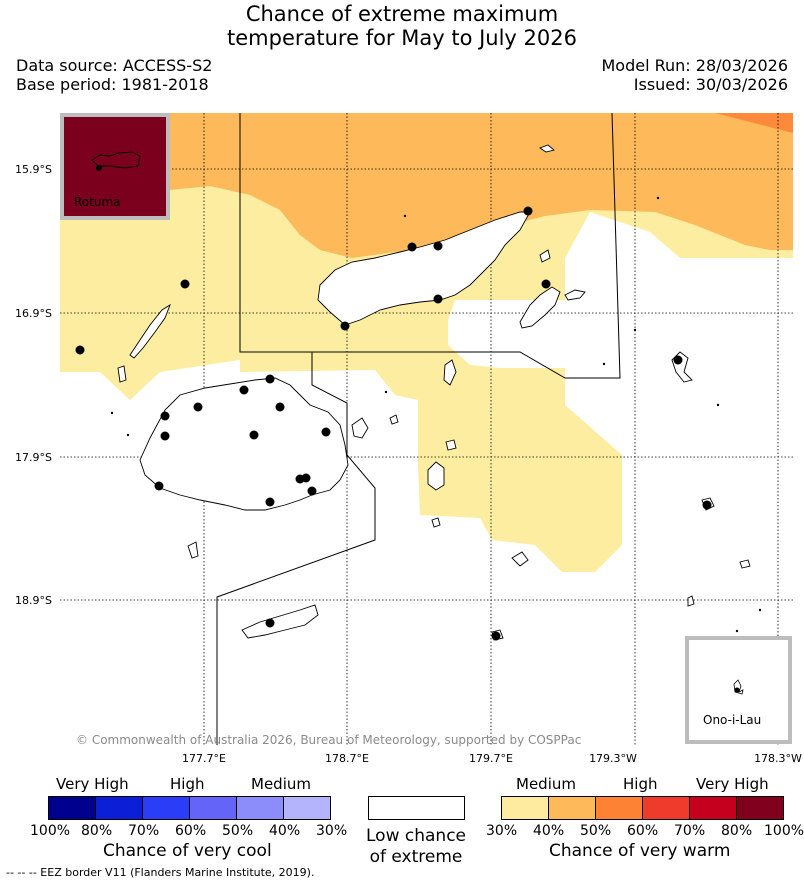 The height and width of the screenshot is (885, 804). Describe the element at coordinates (33, 385) in the screenshot. I see `latitude-labels: 15.9°S 16.9°S 17.9°S 18.9°S` at that location.